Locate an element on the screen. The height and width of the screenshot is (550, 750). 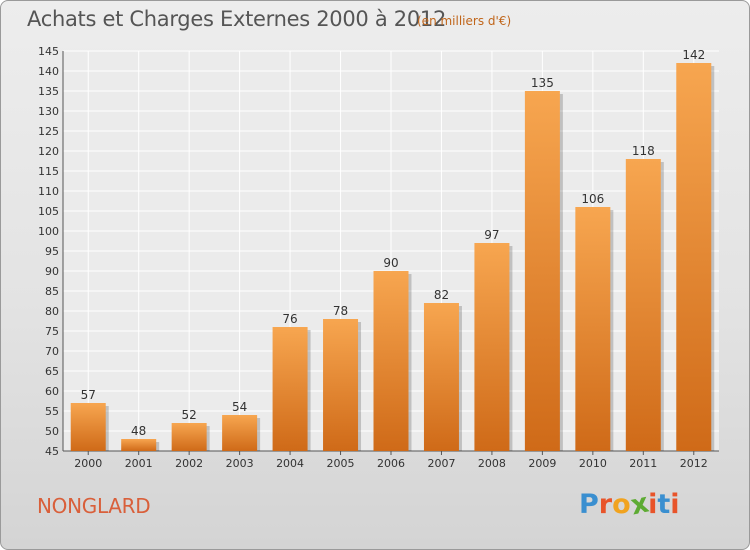
value-label: 78 is located at coordinates (340, 311).